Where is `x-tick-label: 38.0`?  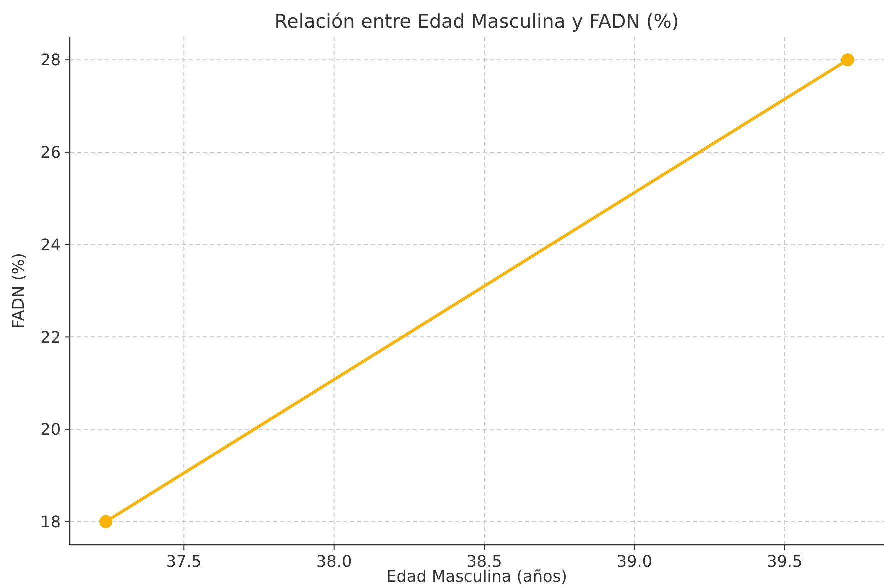
x-tick-label: 38.0 is located at coordinates (334, 561).